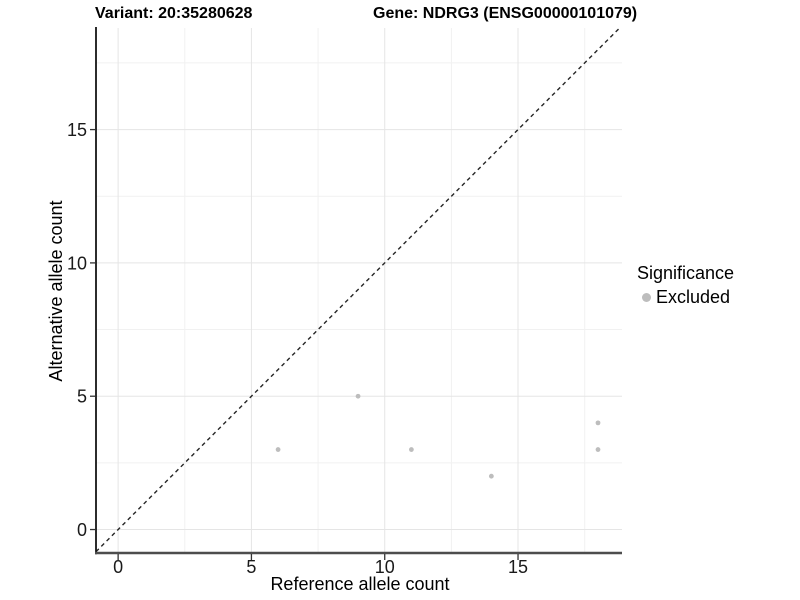 This screenshot has height=600, width=800. What do you see at coordinates (693, 297) in the screenshot?
I see `legend-item-label: Excluded` at bounding box center [693, 297].